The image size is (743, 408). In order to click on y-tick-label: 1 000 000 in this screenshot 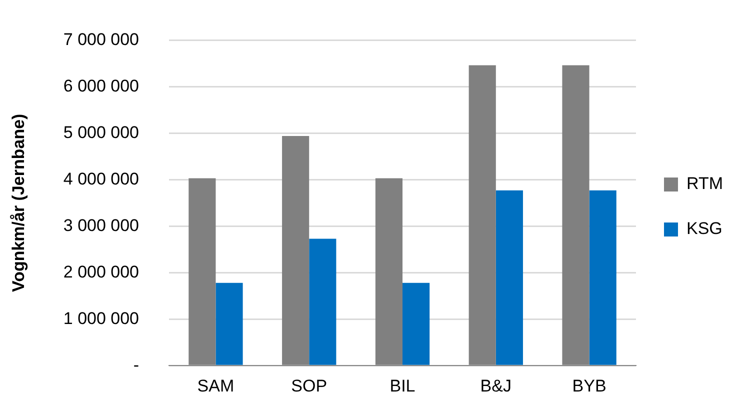, I will do `click(101, 318)`.